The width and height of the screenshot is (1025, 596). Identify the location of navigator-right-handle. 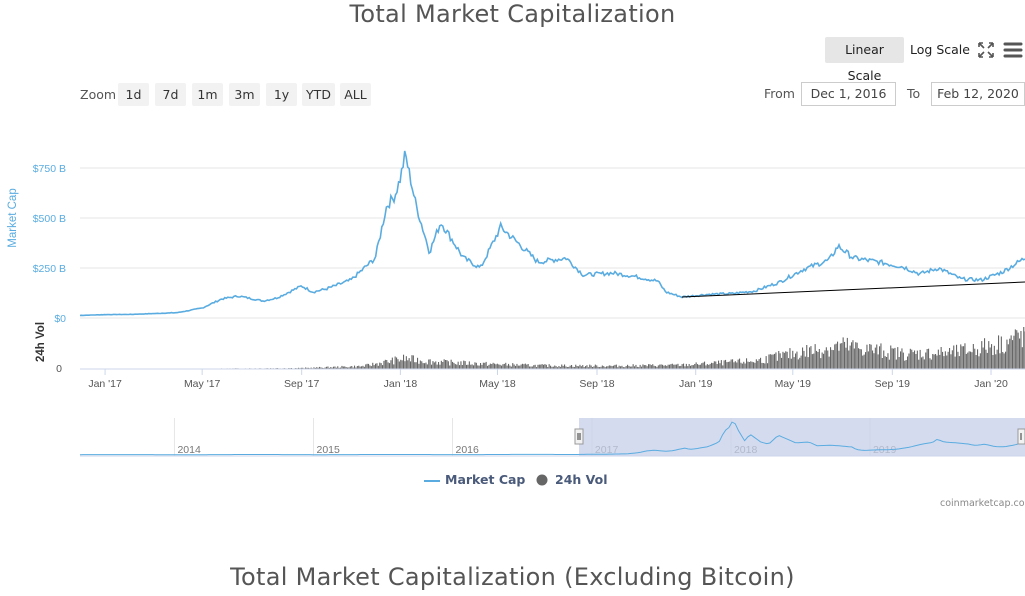
(1021, 436).